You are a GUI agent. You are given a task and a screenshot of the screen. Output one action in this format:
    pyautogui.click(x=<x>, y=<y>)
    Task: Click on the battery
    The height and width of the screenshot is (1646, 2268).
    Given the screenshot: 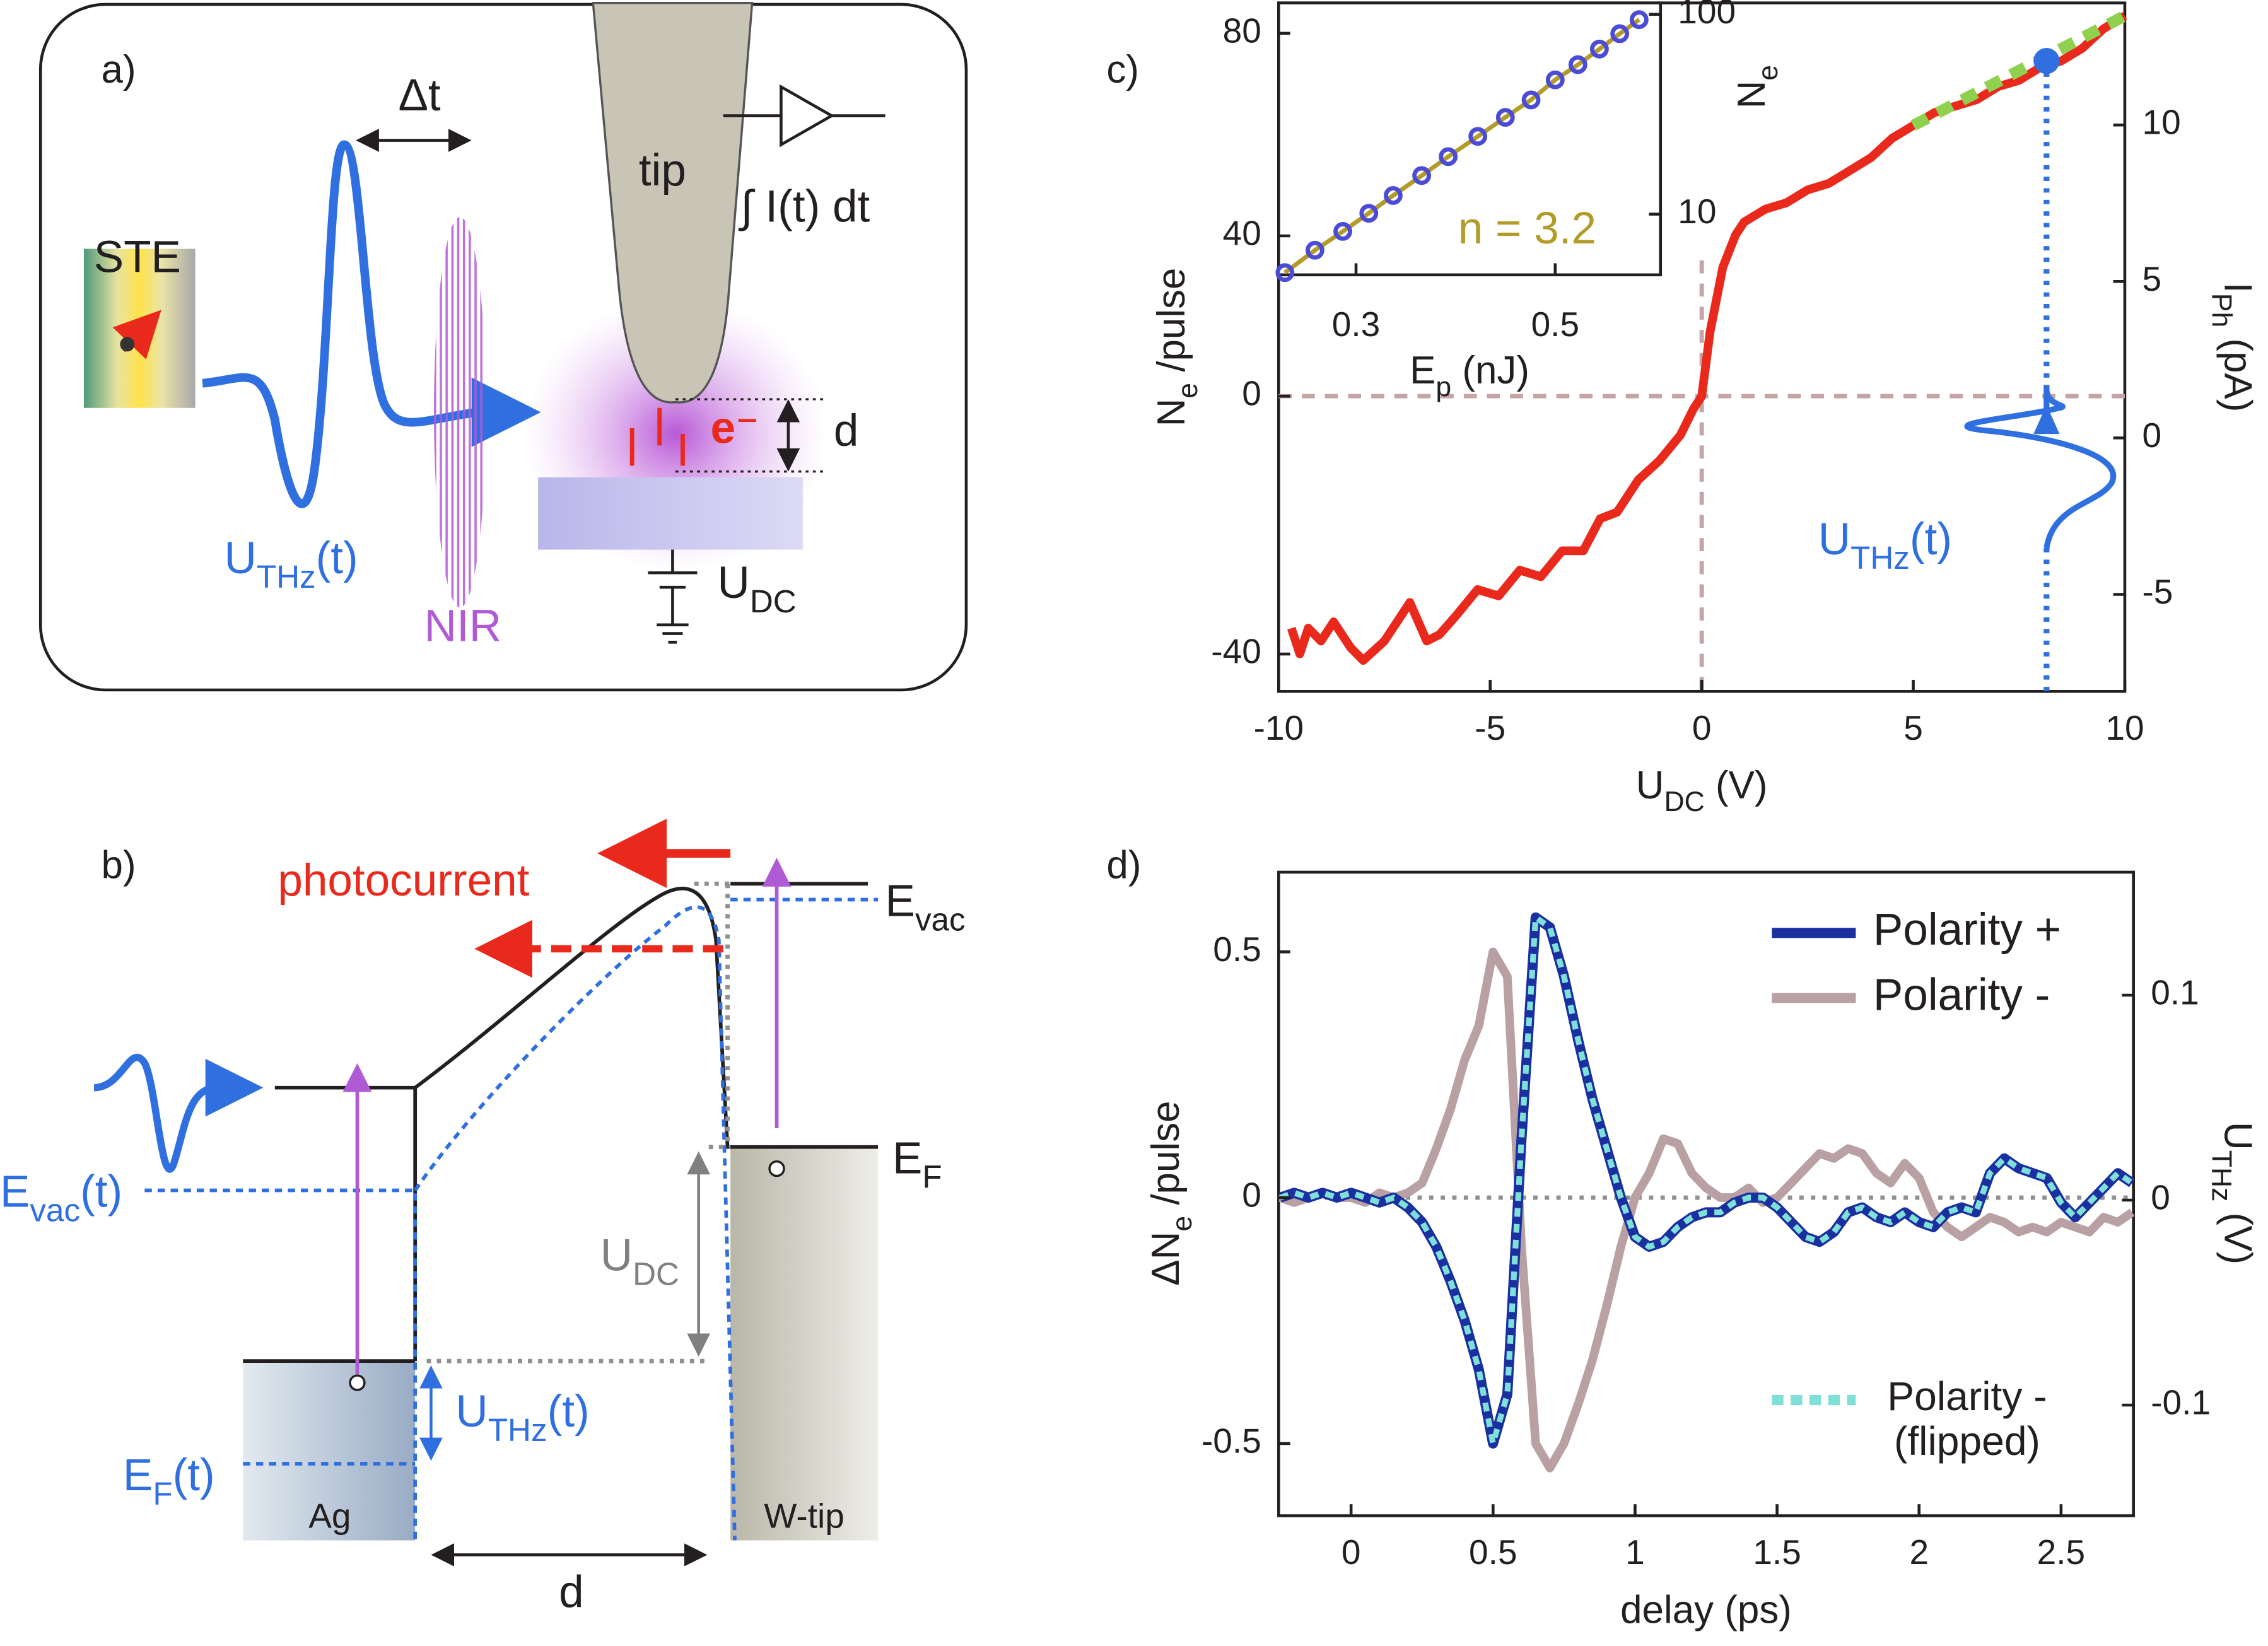 What is the action you would take?
    pyautogui.click(x=673, y=596)
    